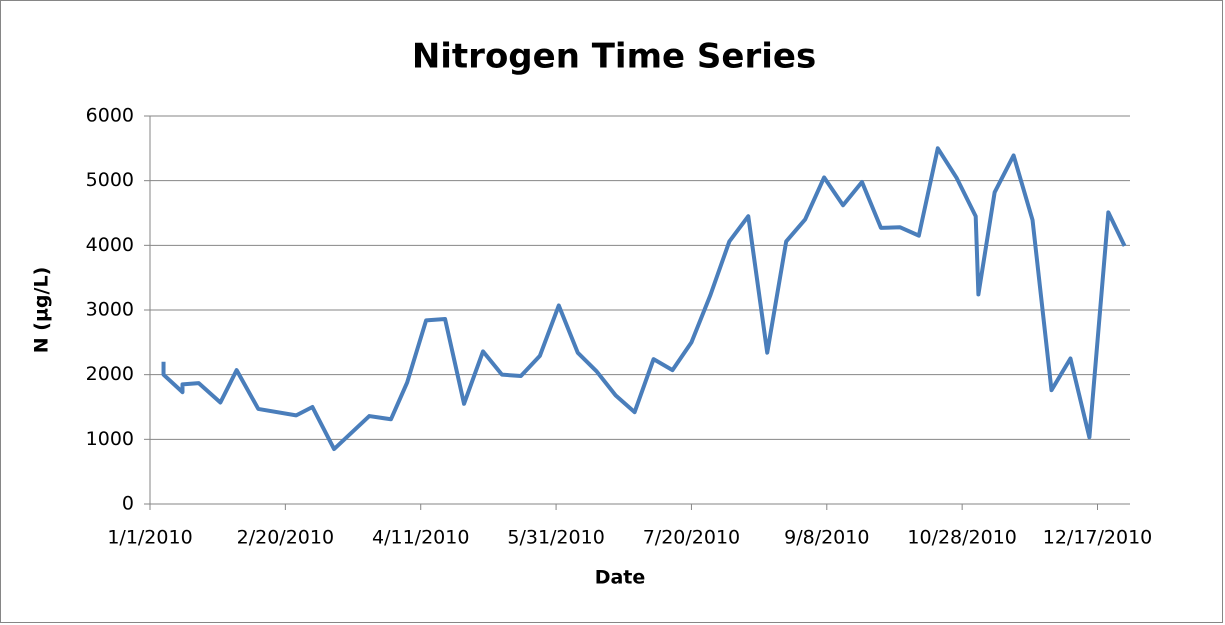  What do you see at coordinates (110, 180) in the screenshot?
I see `y-tick-label: 5000` at bounding box center [110, 180].